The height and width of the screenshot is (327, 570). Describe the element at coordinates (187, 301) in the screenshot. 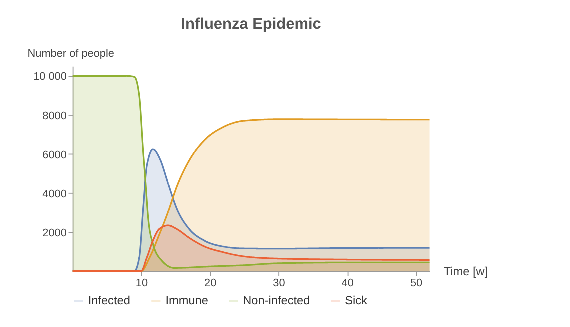

I see `legend-label: Immune` at that location.